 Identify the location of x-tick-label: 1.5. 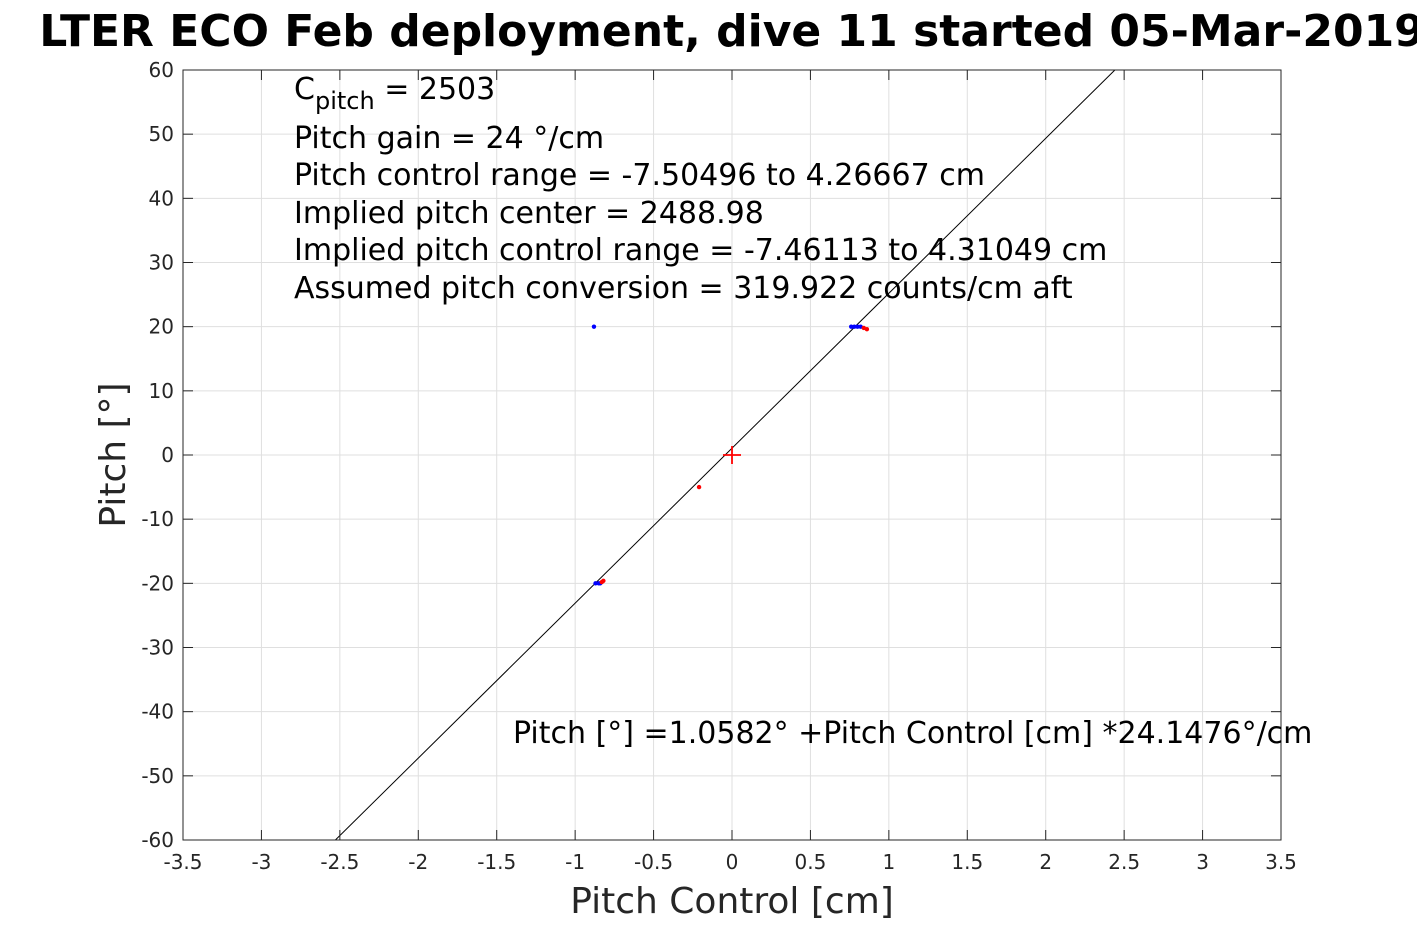
(967, 862).